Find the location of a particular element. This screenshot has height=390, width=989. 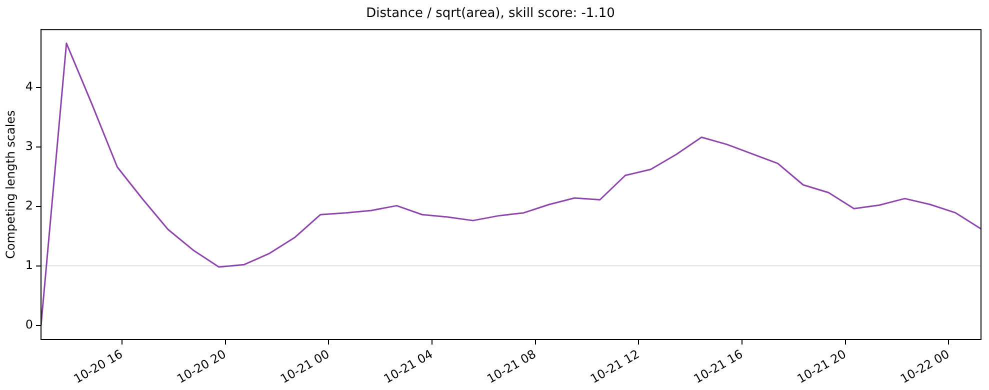

y-tick-label: 4 is located at coordinates (29, 86).